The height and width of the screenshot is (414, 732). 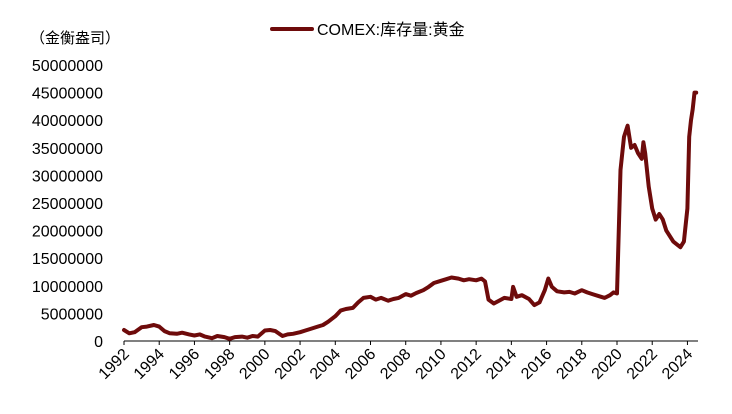 What do you see at coordinates (114, 364) in the screenshot?
I see `x-tick-label: 1992` at bounding box center [114, 364].